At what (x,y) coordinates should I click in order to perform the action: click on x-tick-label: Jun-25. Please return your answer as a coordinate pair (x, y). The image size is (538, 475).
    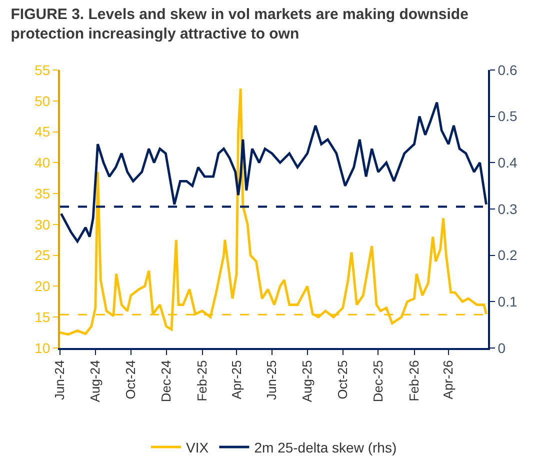
    Looking at the image, I should click on (272, 380).